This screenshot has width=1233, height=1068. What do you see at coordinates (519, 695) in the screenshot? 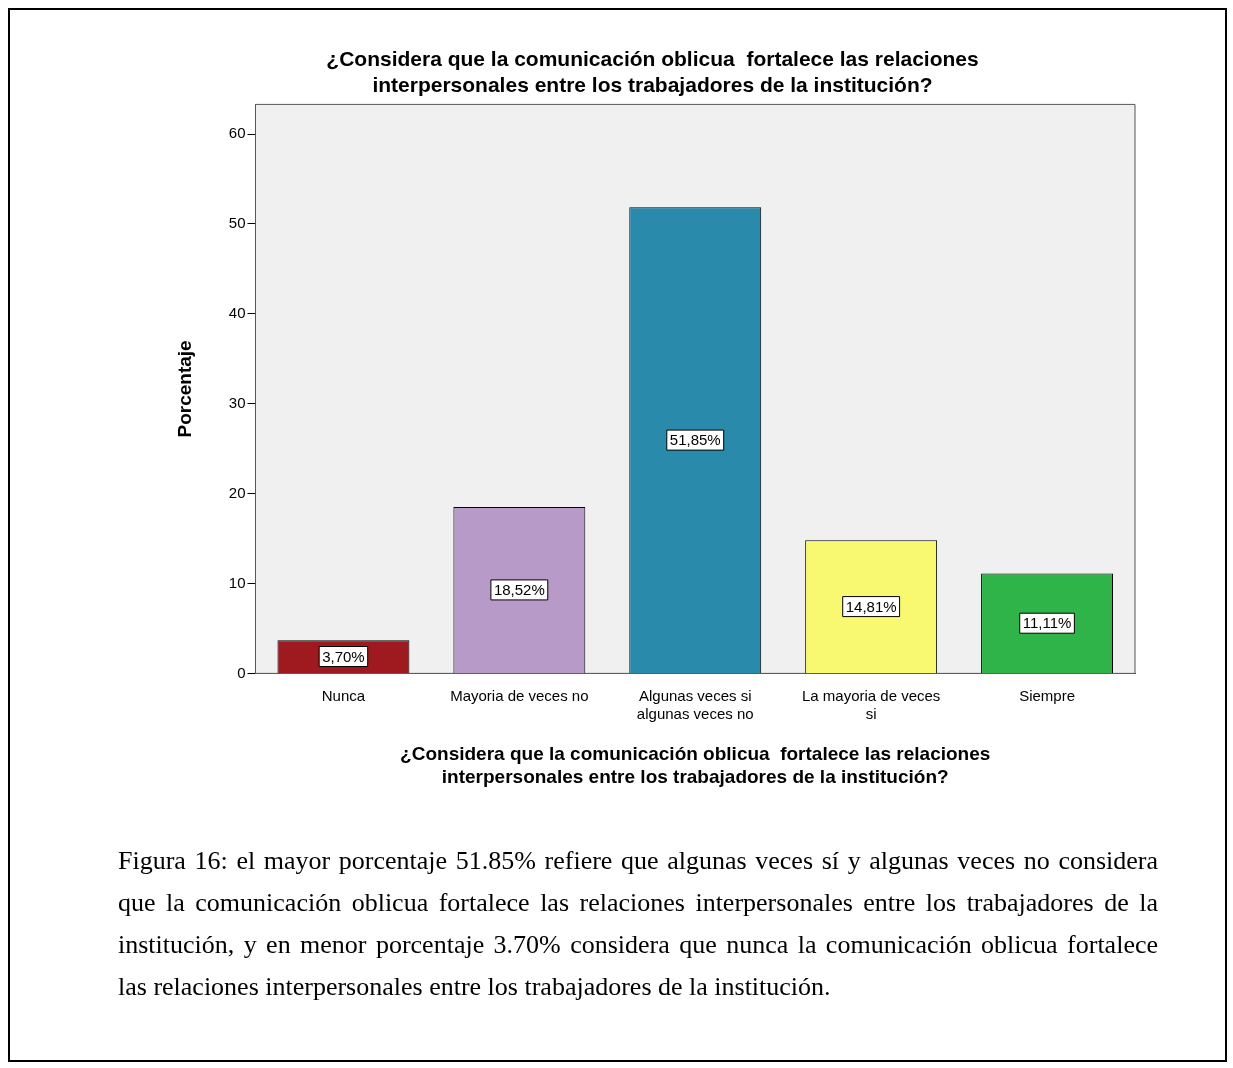
I see `x-tick-label: Mayoria de veces no` at bounding box center [519, 695].